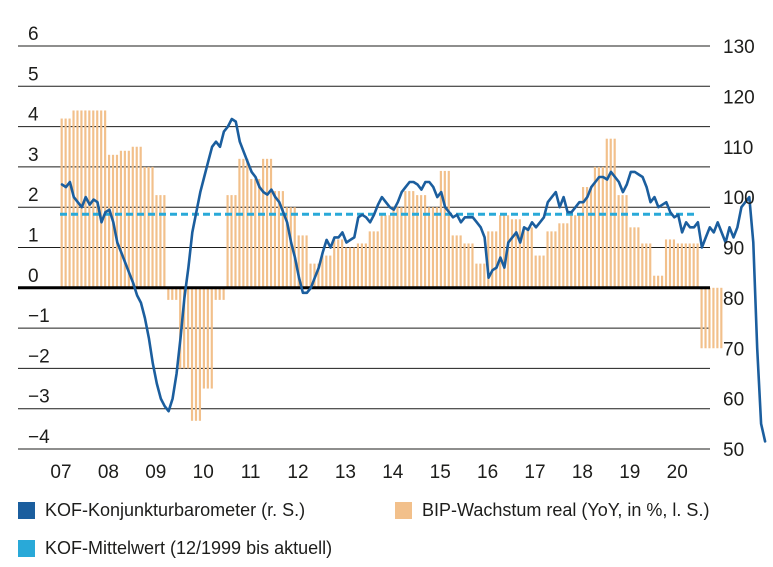 This screenshot has width=773, height=567. I want to click on legend-item-kof: KOF-Konjunkturbarometer (r. S.), so click(161, 510).